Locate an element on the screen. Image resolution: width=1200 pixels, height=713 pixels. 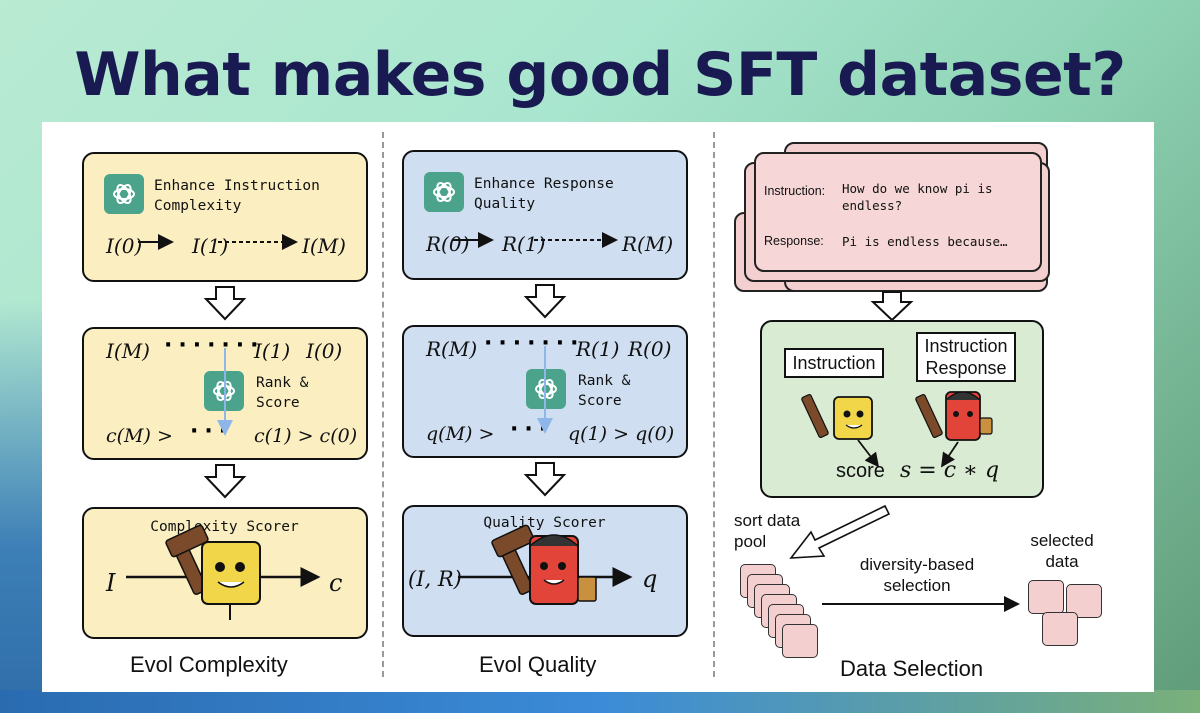
hollow-diagonal-arrow is located at coordinates (840, 531).